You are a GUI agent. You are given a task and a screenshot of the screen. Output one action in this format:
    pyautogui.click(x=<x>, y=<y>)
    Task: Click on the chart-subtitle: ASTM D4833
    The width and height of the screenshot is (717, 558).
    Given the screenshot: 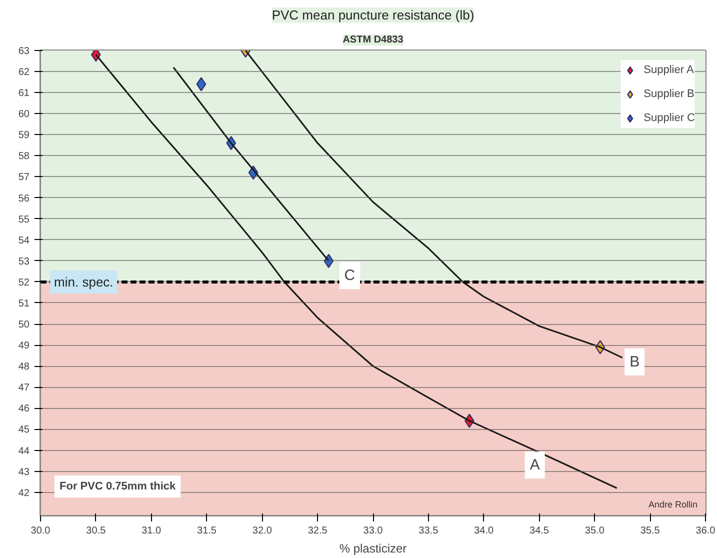 What is the action you would take?
    pyautogui.click(x=373, y=40)
    